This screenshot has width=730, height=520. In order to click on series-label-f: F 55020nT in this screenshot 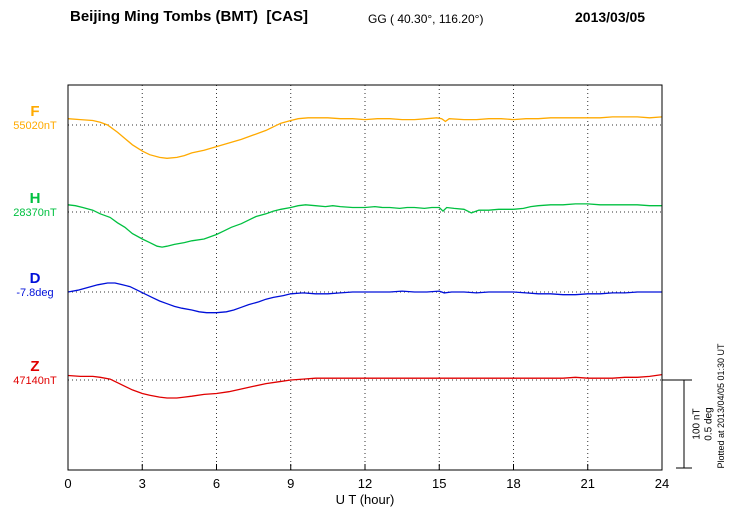, I will do `click(35, 118)`.